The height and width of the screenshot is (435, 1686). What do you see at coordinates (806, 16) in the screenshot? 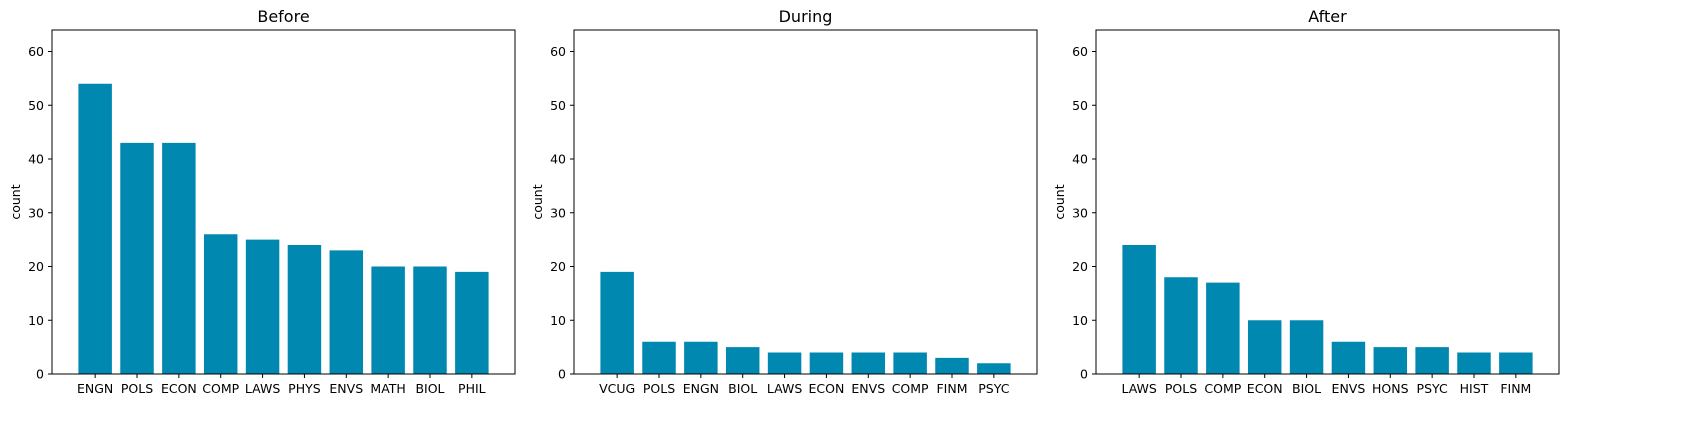
I see `panel-title: During` at bounding box center [806, 16].